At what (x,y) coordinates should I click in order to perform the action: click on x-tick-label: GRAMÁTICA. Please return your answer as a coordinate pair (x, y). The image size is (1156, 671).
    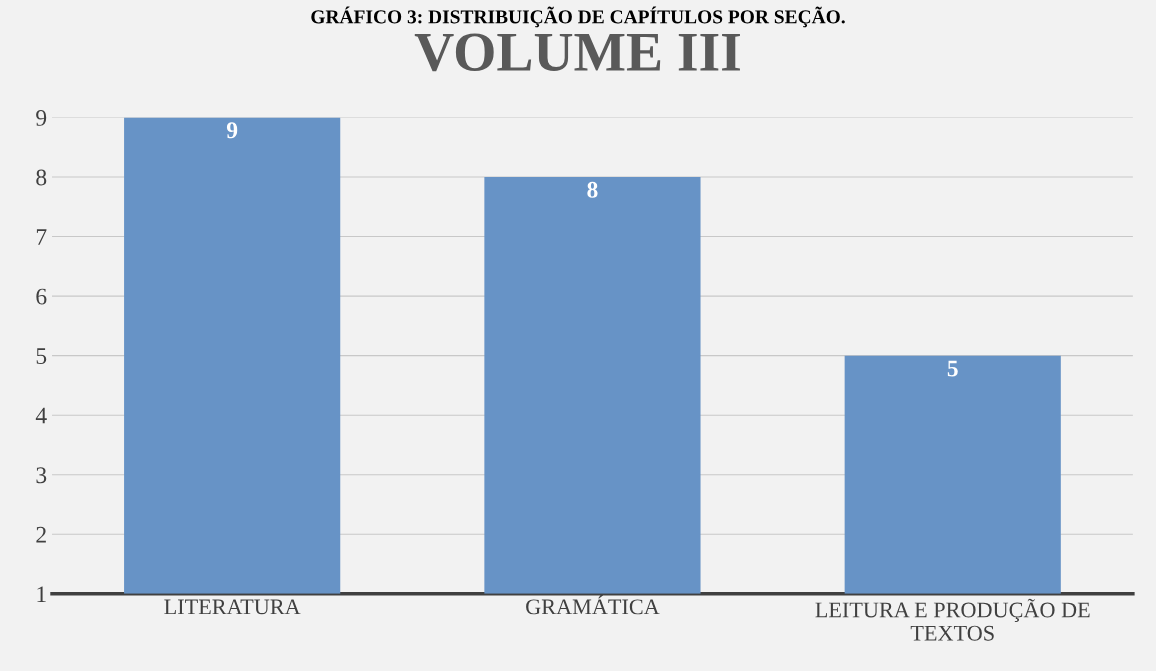
    Looking at the image, I should click on (593, 605).